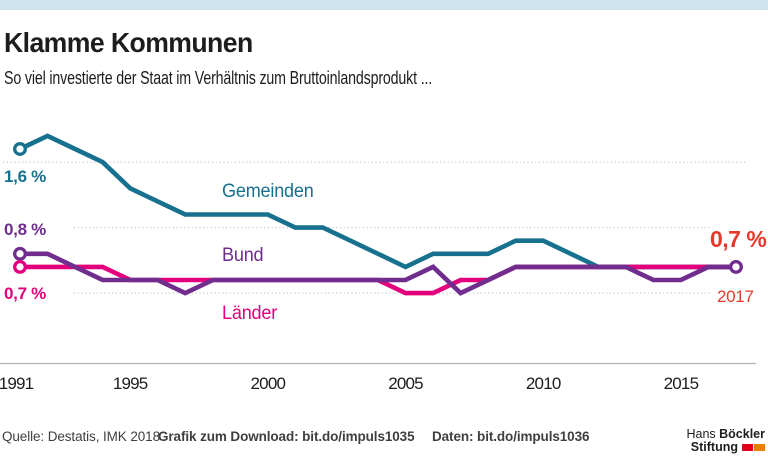 This screenshot has height=456, width=768. Describe the element at coordinates (25, 176) in the screenshot. I see `gemeinden-start-value-label: 1,6 %` at that location.